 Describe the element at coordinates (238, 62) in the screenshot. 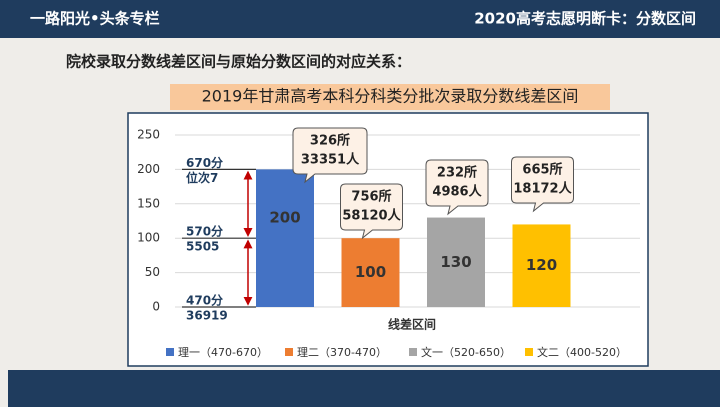

I see `heading: 院校录取分数线差区间与原始分数区间的对应关系：` at that location.